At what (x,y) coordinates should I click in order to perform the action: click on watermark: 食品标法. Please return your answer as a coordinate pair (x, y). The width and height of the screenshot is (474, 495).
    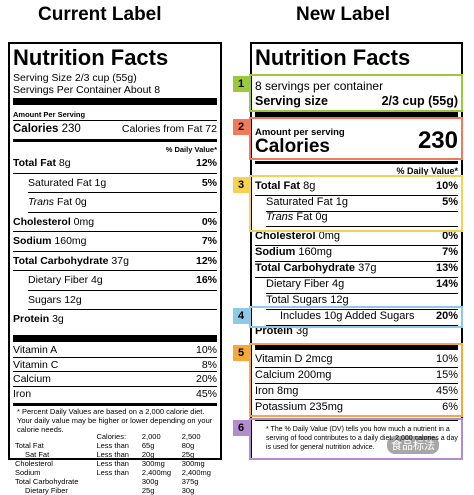
    Looking at the image, I should click on (413, 445).